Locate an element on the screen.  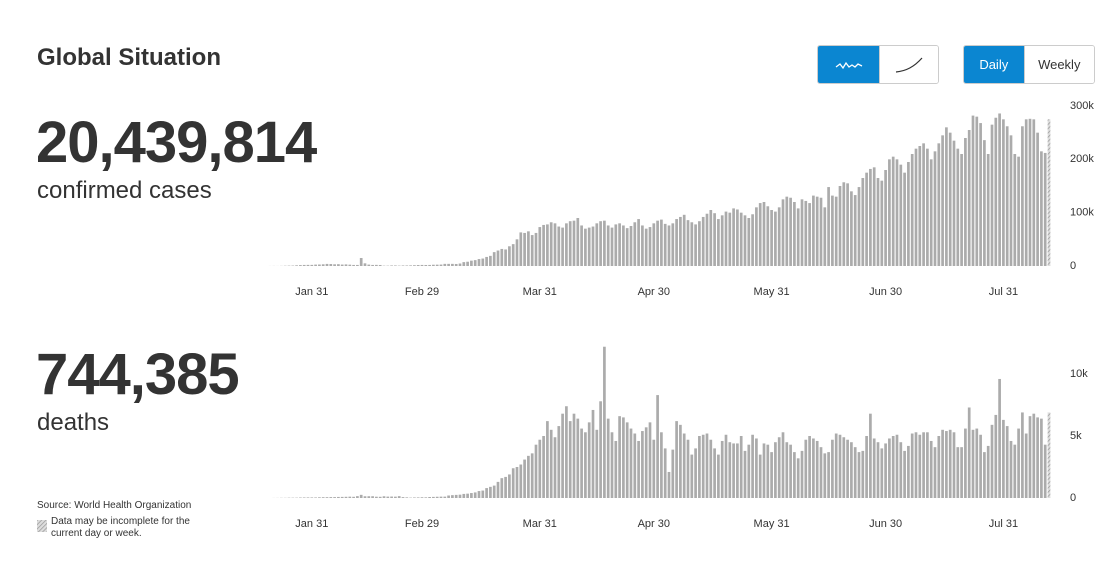
deaths-label: deaths is located at coordinates (73, 422).